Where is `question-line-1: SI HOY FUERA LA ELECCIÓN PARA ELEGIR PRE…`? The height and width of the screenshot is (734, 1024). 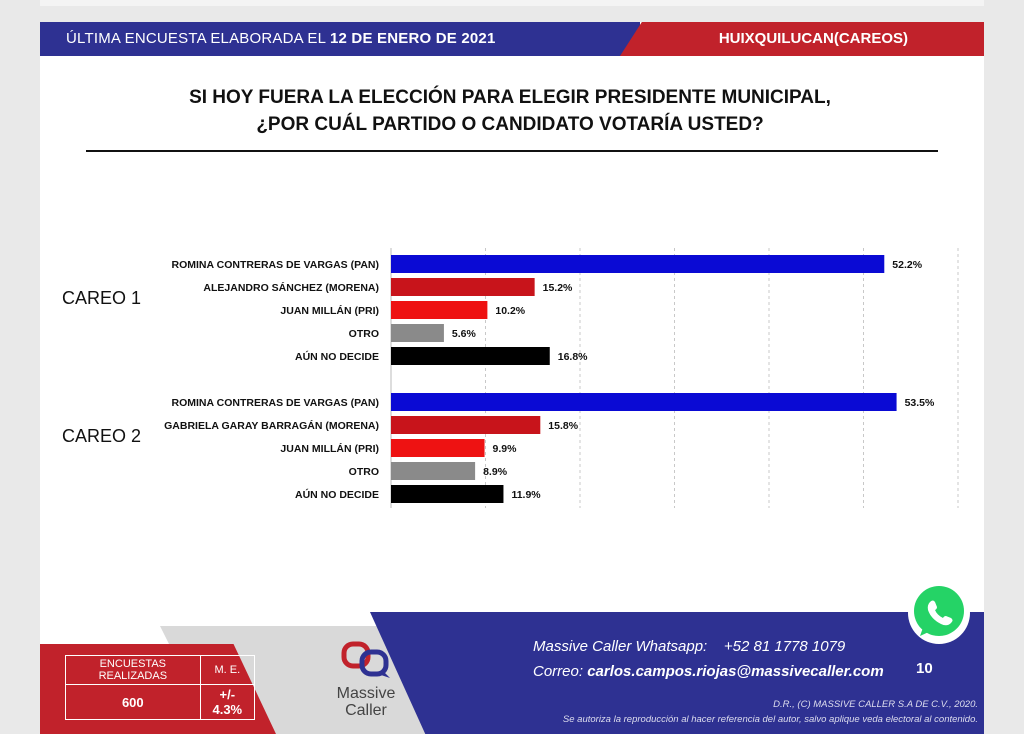
question-line-1: SI HOY FUERA LA ELECCIÓN PARA ELEGIR PRE… is located at coordinates (510, 97).